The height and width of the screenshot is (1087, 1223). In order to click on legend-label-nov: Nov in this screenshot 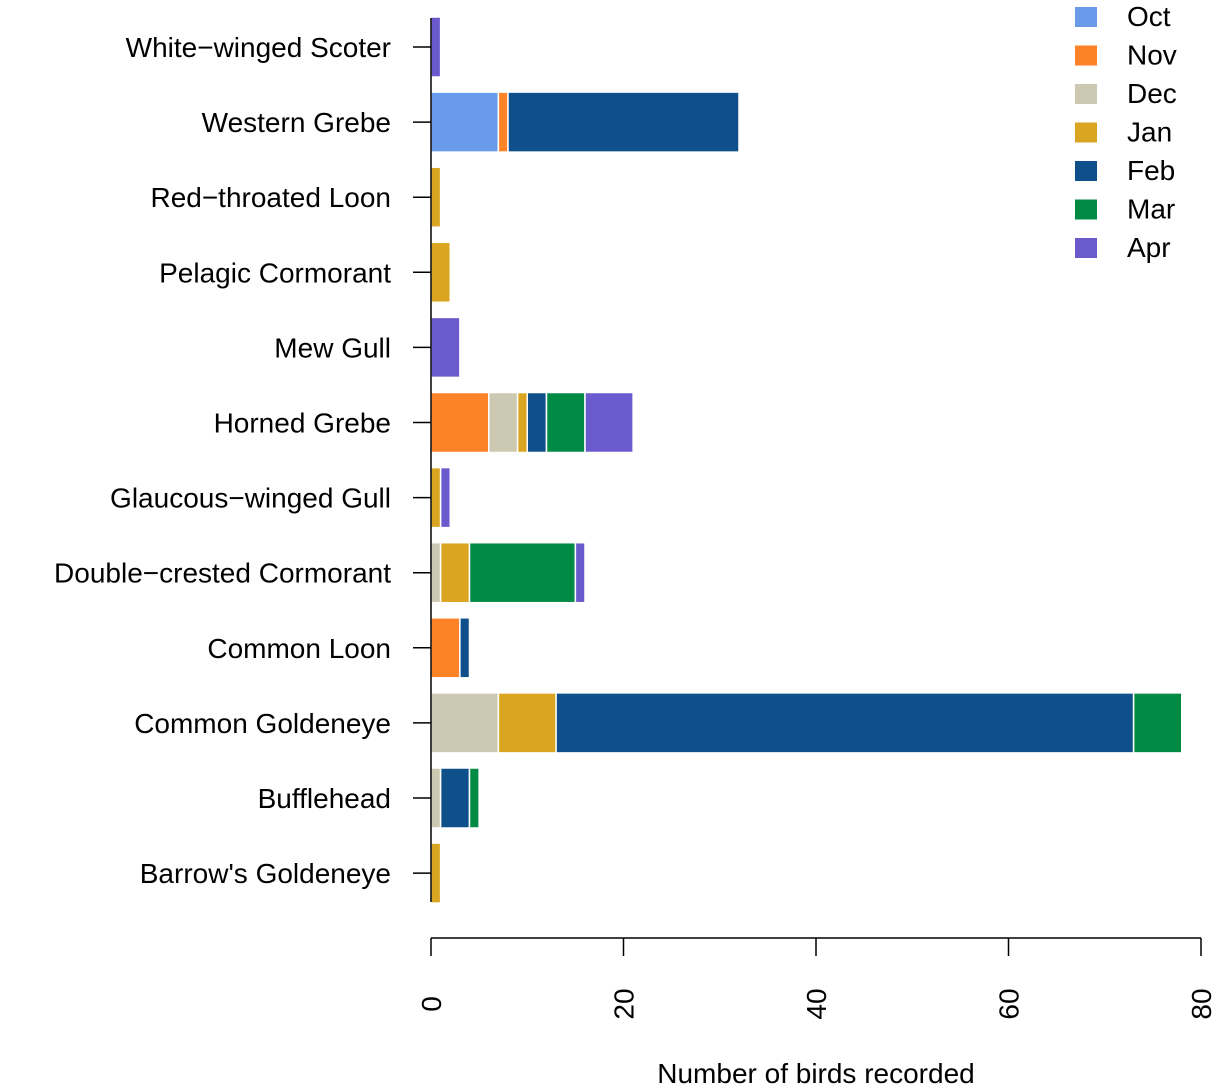, I will do `click(1152, 55)`.